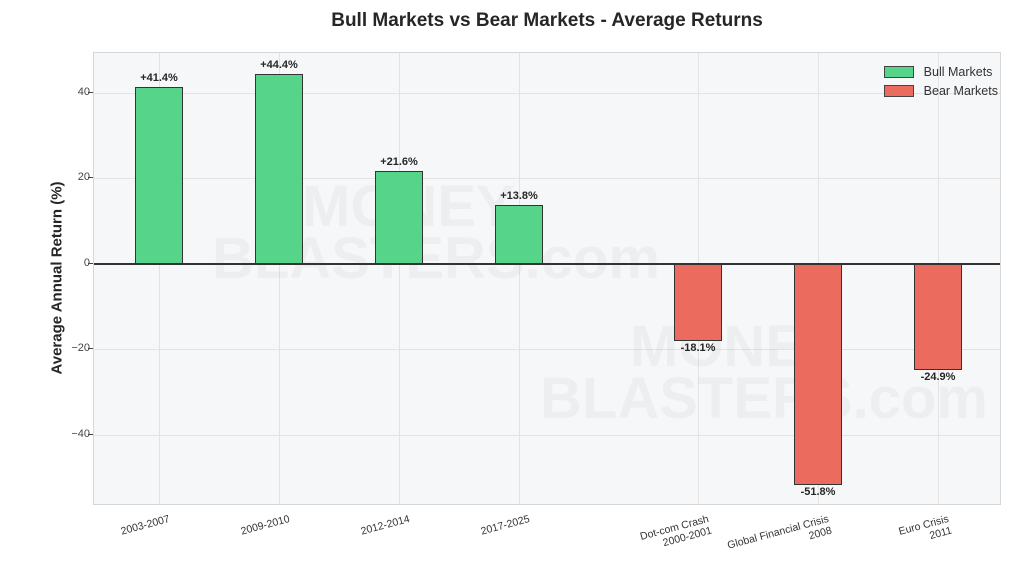 Image resolution: width=1024 pixels, height=576 pixels. I want to click on x-tick-label: 2003-2007, so click(145, 525).